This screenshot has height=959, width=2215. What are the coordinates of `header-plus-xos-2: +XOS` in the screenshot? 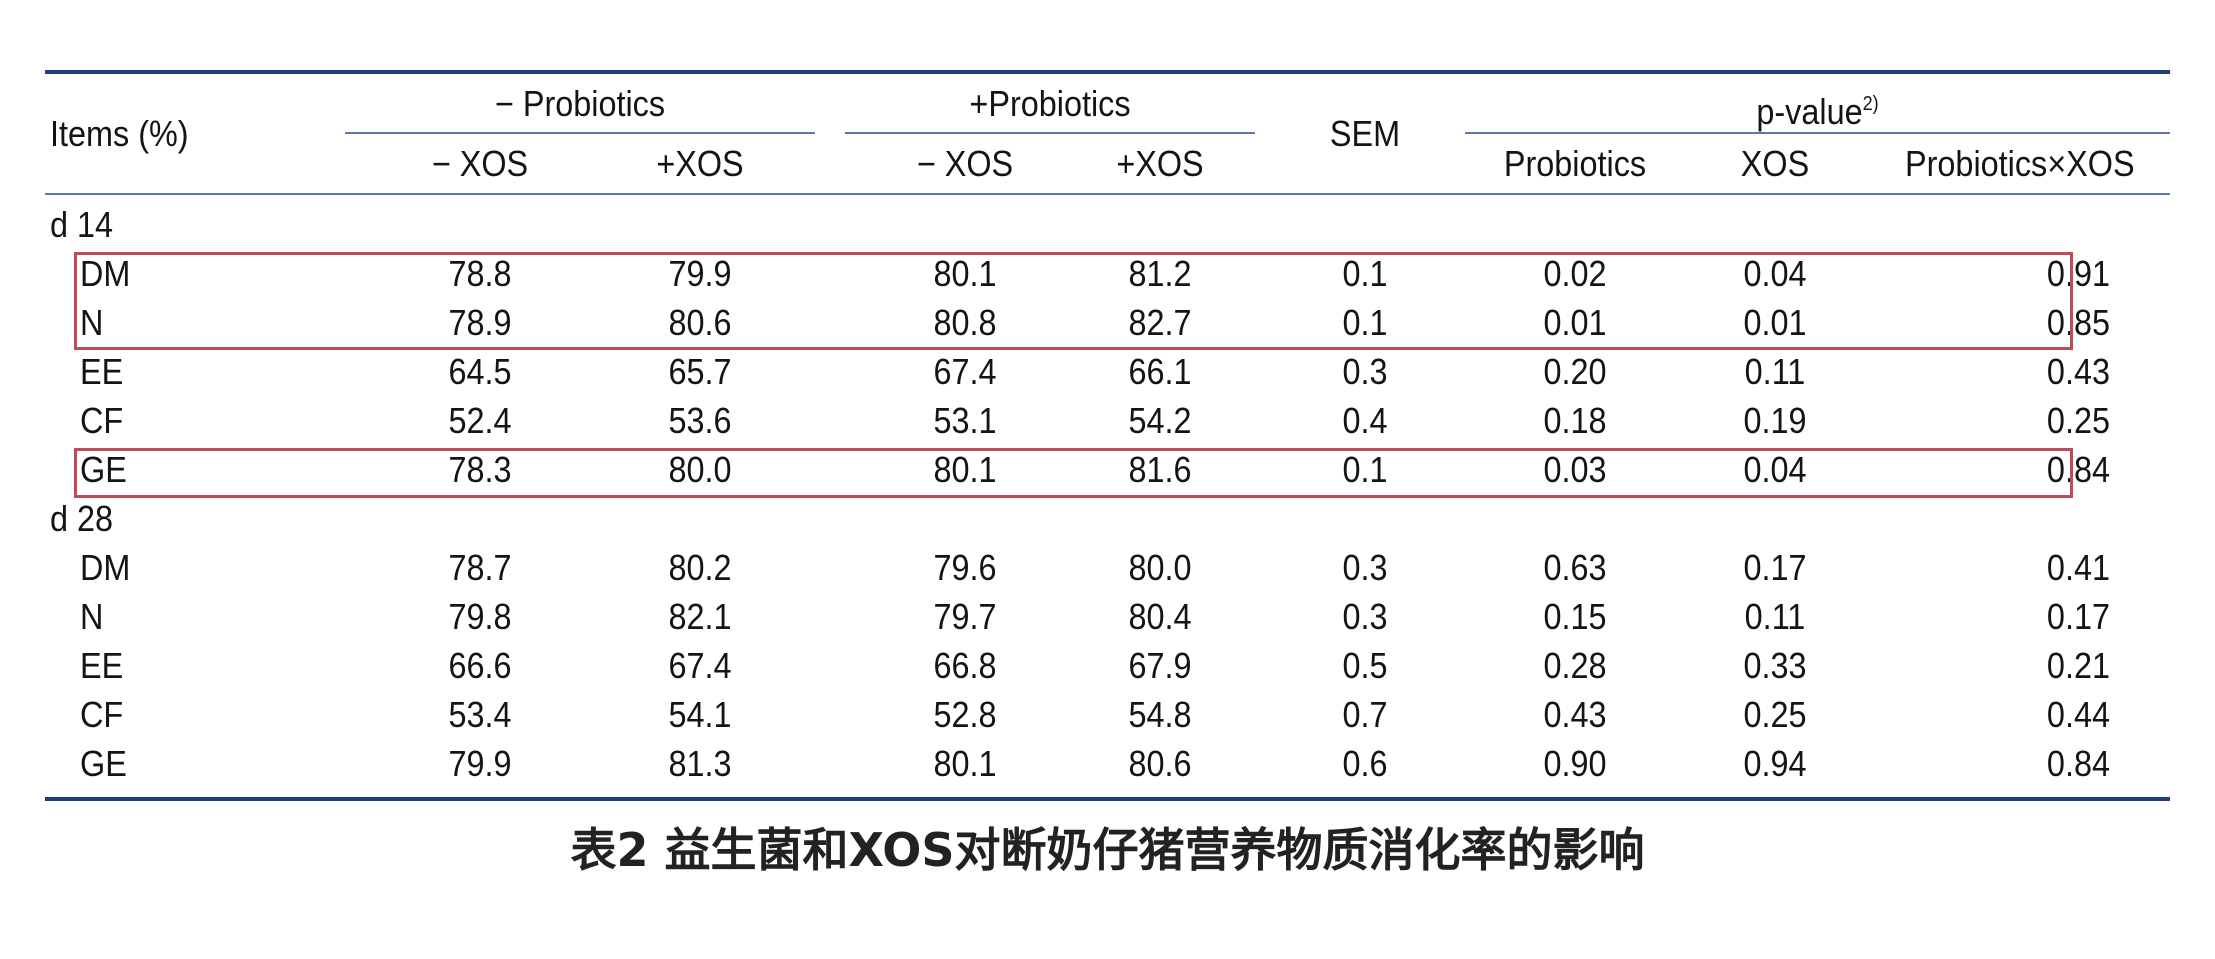 It's located at (1160, 163).